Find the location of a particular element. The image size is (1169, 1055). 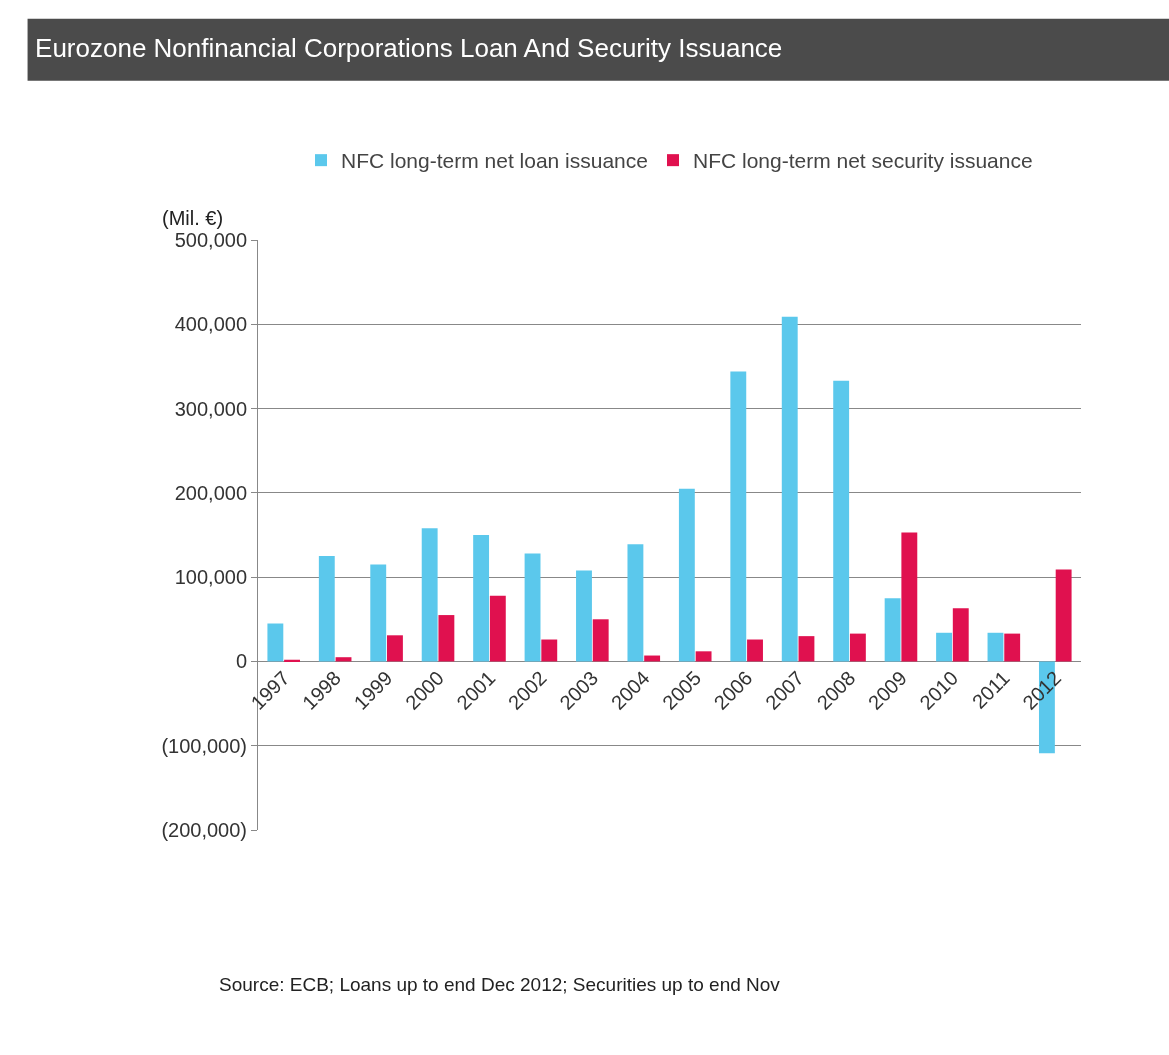

chart-title: Eurozone Nonfinancial Corporations Loan And Security Issuance is located at coordinates (409, 47).